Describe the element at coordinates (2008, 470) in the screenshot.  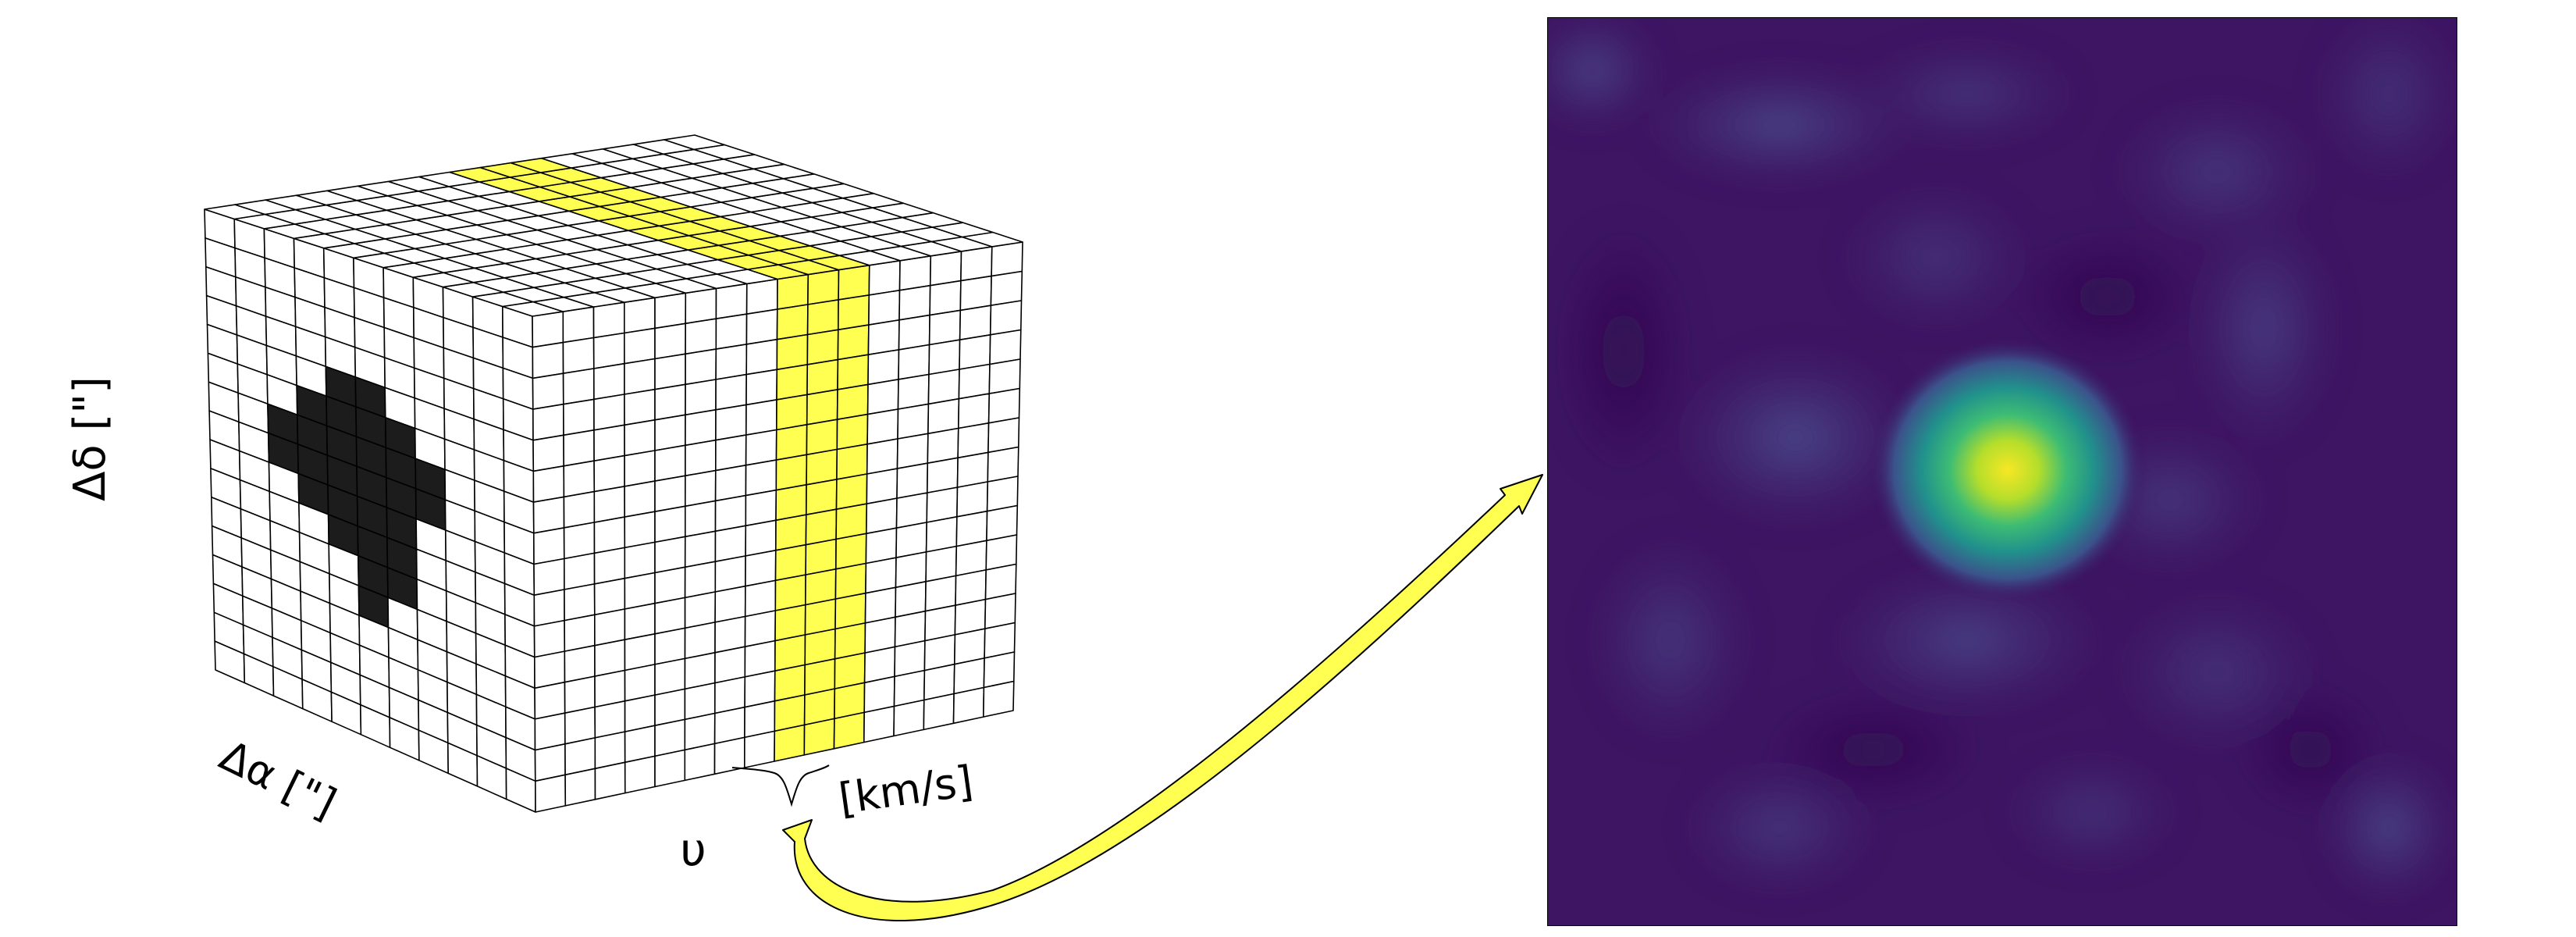
I see `source-emission` at that location.